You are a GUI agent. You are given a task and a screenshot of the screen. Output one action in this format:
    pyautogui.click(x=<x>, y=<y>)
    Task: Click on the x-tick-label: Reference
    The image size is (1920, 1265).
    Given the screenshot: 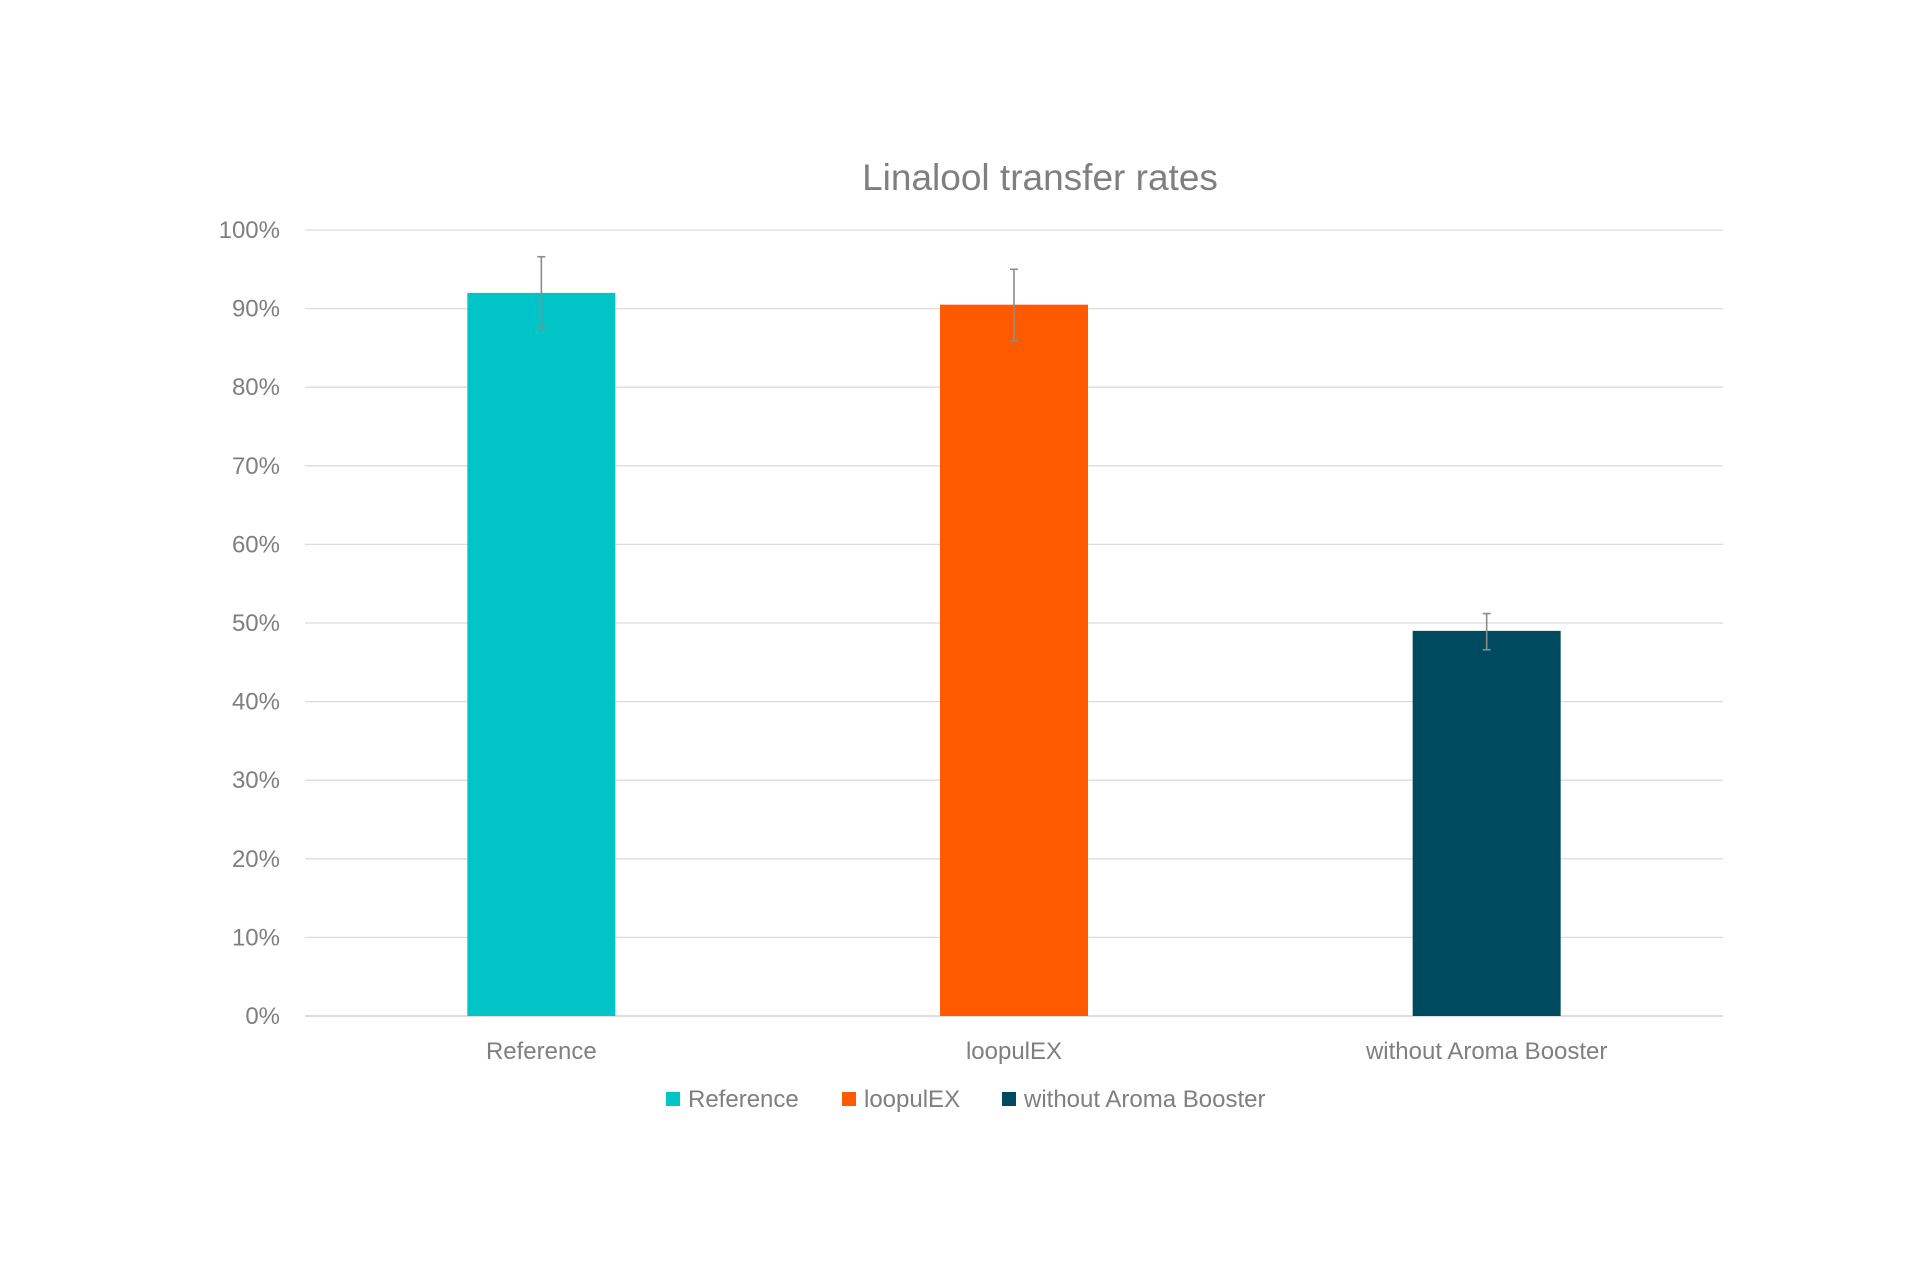 What is the action you would take?
    pyautogui.click(x=541, y=1051)
    